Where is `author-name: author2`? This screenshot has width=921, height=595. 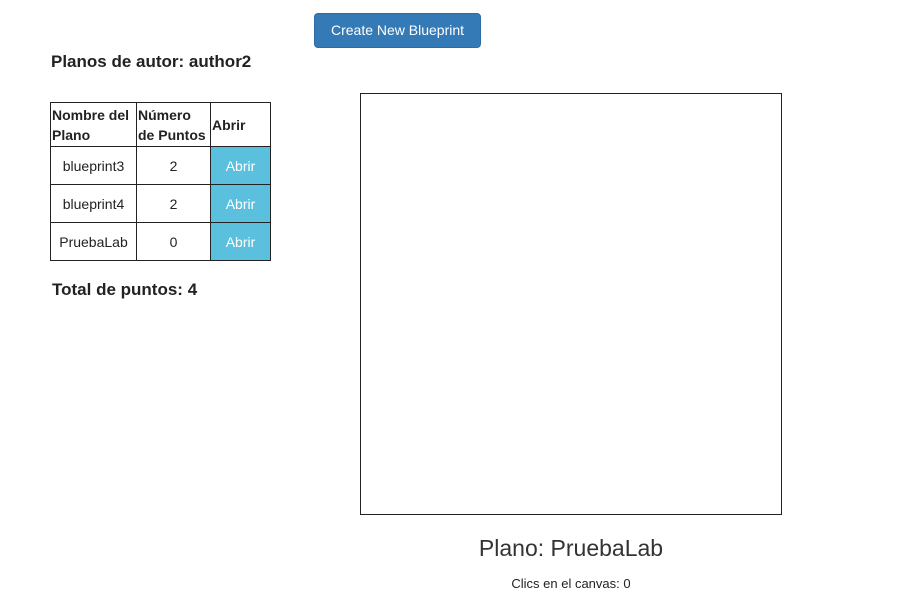
author-name: author2 is located at coordinates (220, 61).